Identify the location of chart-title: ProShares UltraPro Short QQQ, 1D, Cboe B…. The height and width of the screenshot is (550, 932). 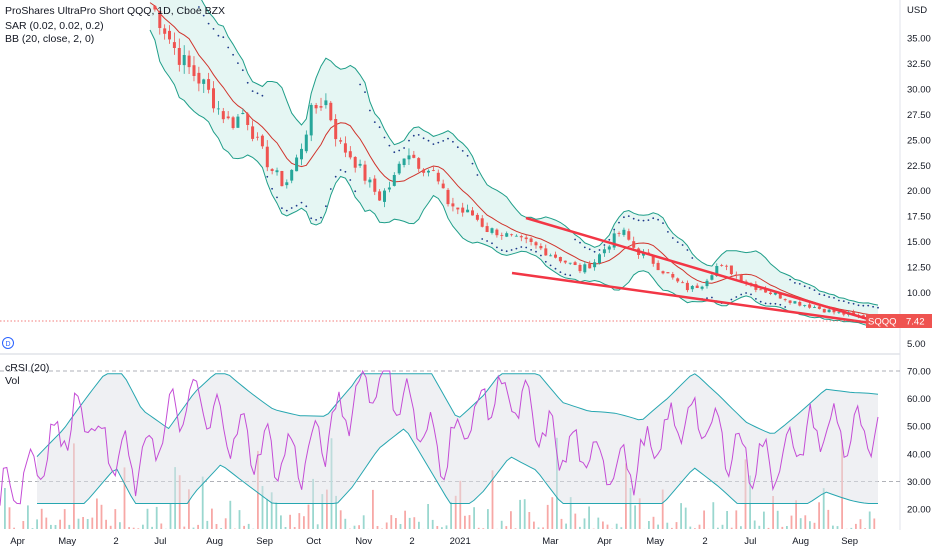
(115, 11).